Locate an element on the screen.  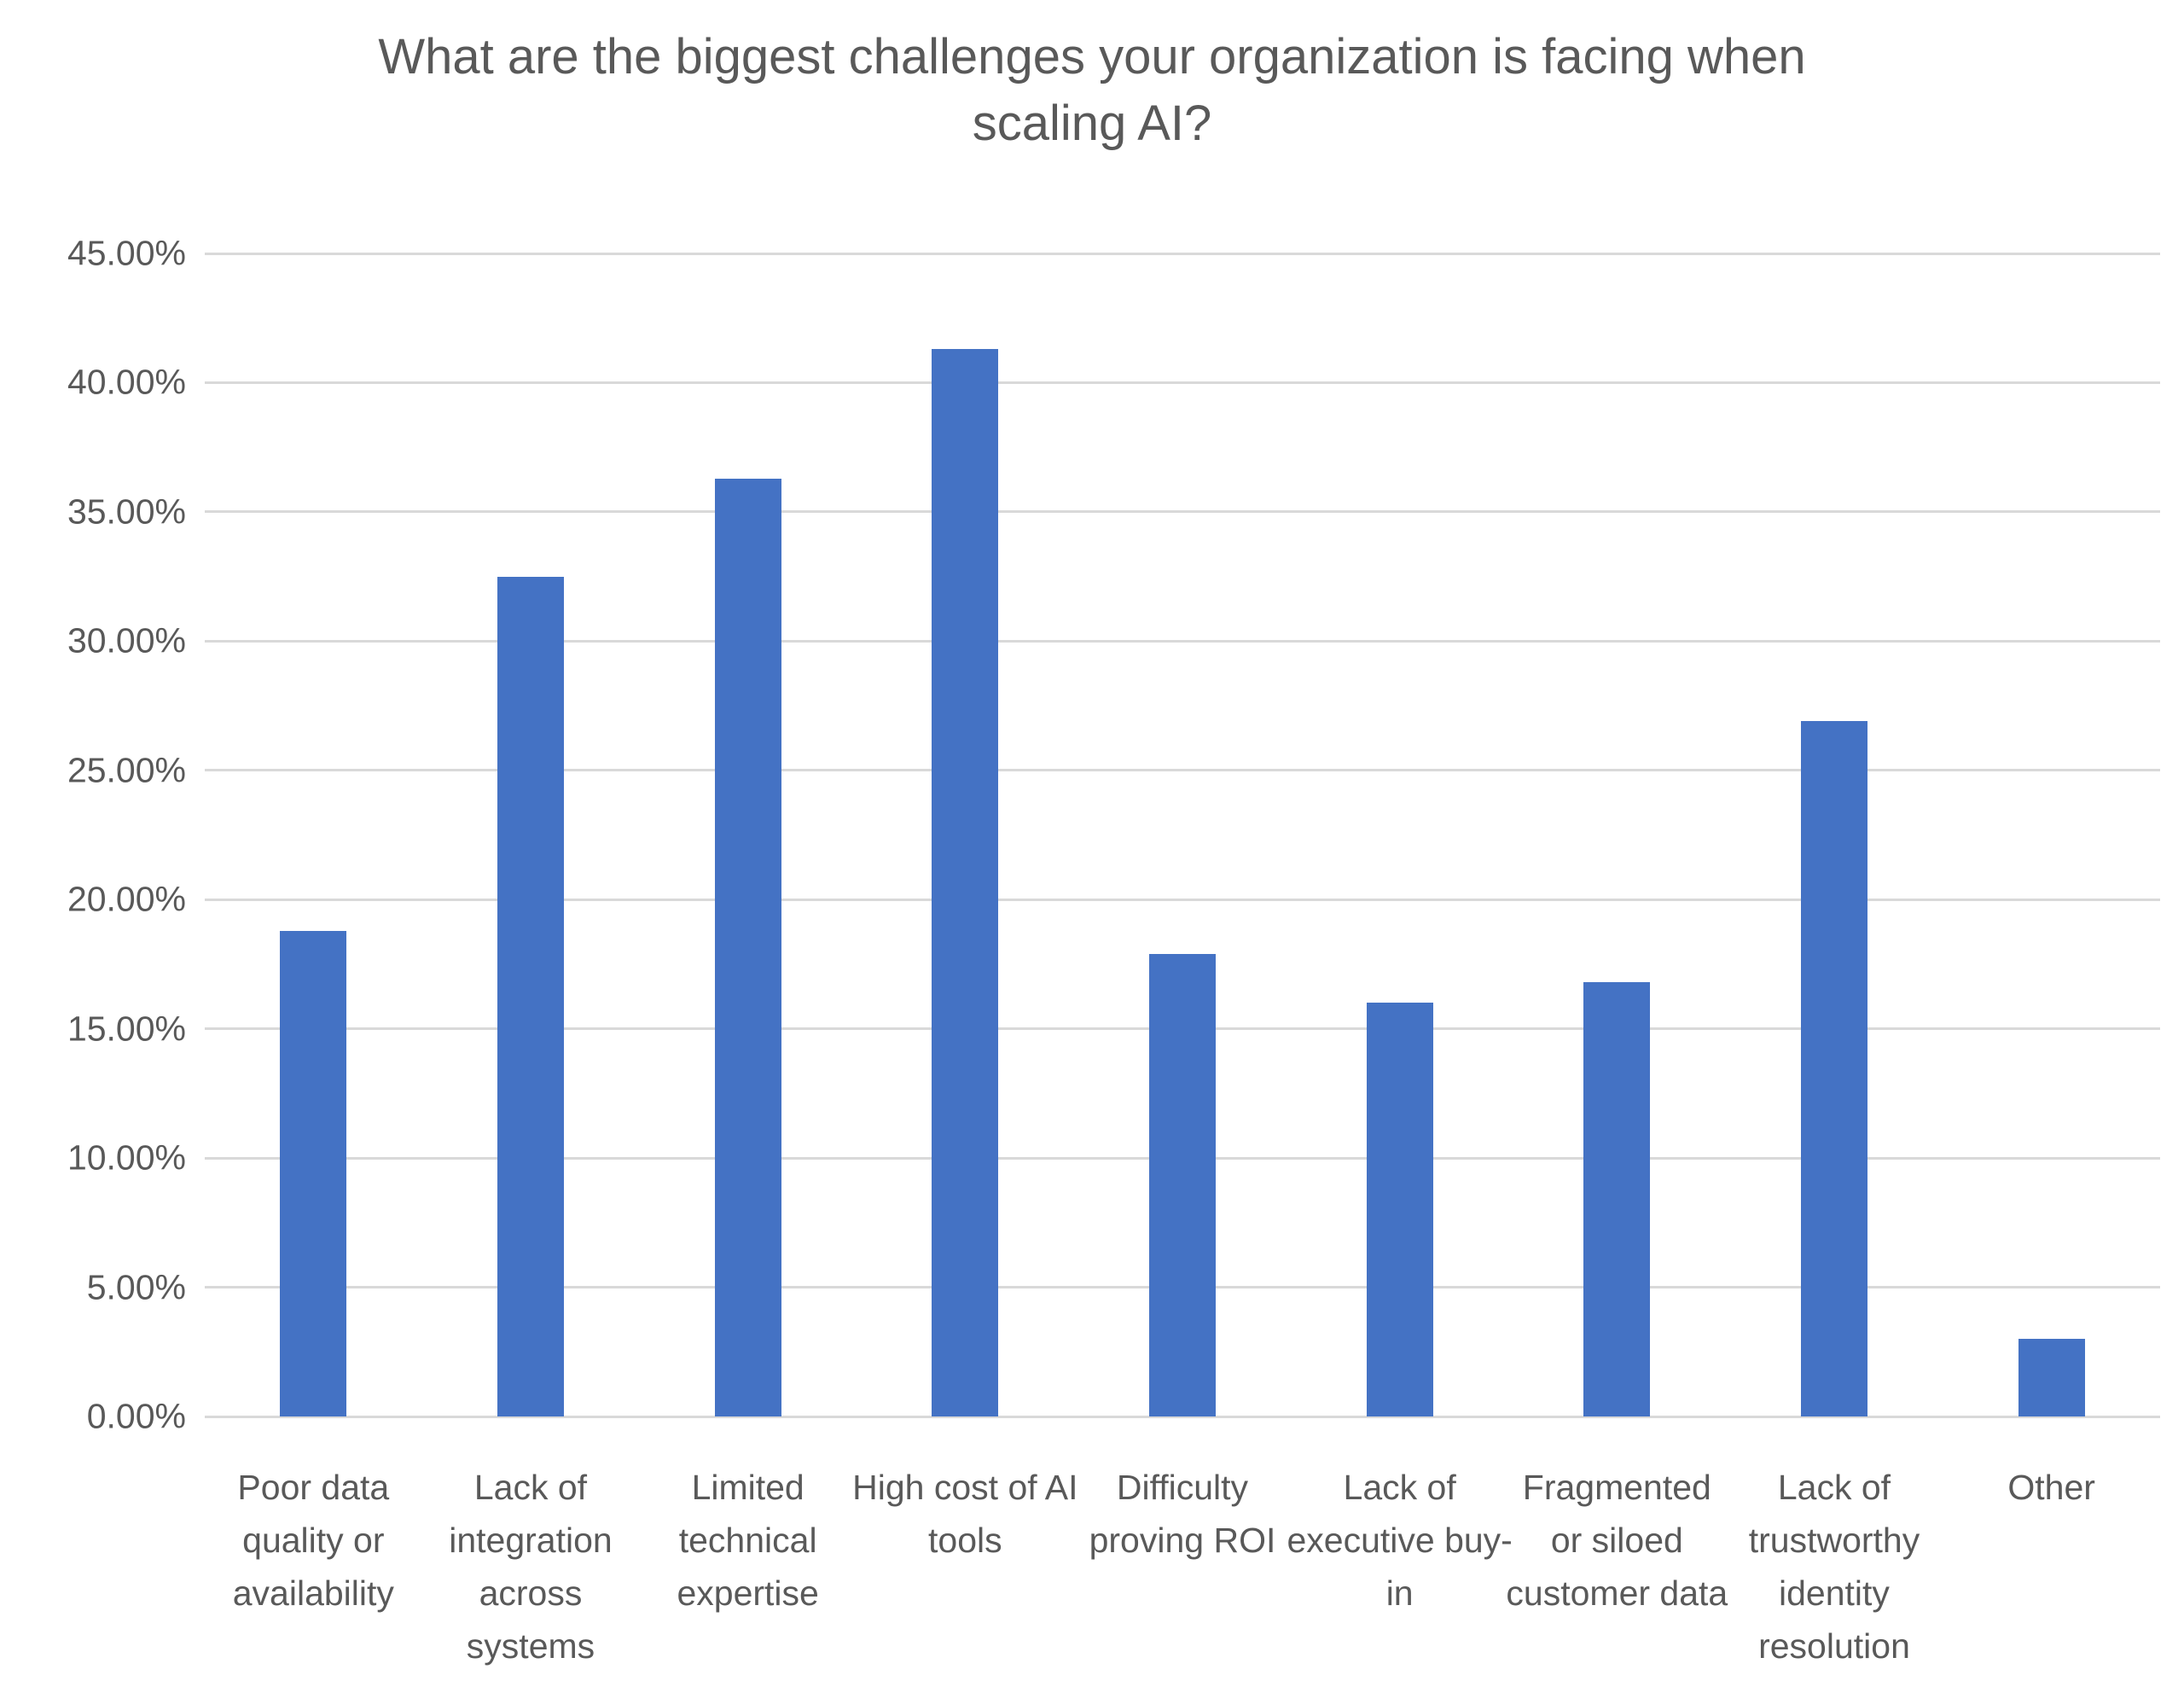
x-axis-category-label: Fragmented or siloed customer data is located at coordinates (1617, 1540).